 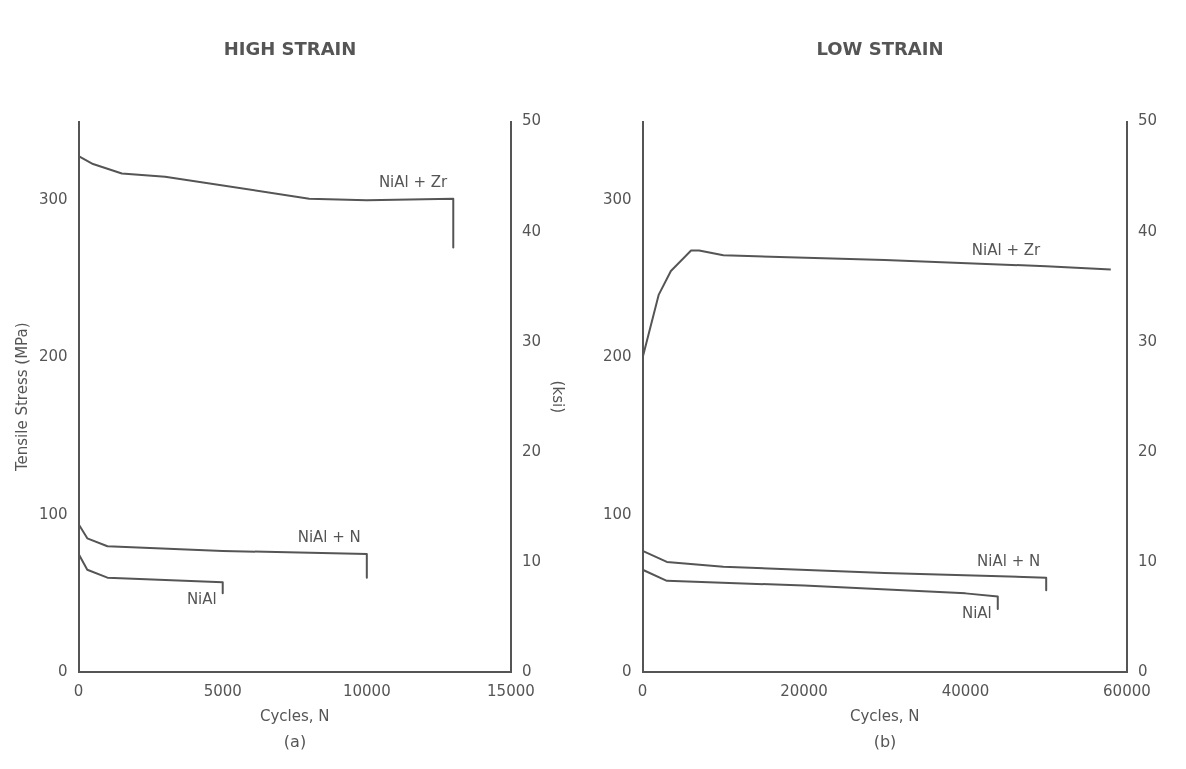 What do you see at coordinates (21, 397) in the screenshot?
I see `y-axis-title: Tensile Stress (MPa)` at bounding box center [21, 397].